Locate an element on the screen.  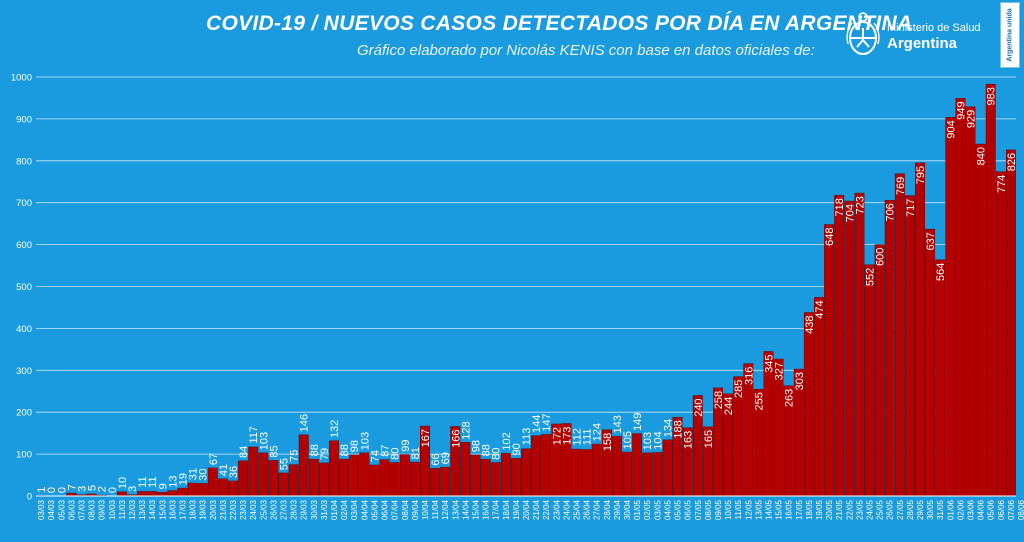
data-label: 11 is located at coordinates (143, 481).